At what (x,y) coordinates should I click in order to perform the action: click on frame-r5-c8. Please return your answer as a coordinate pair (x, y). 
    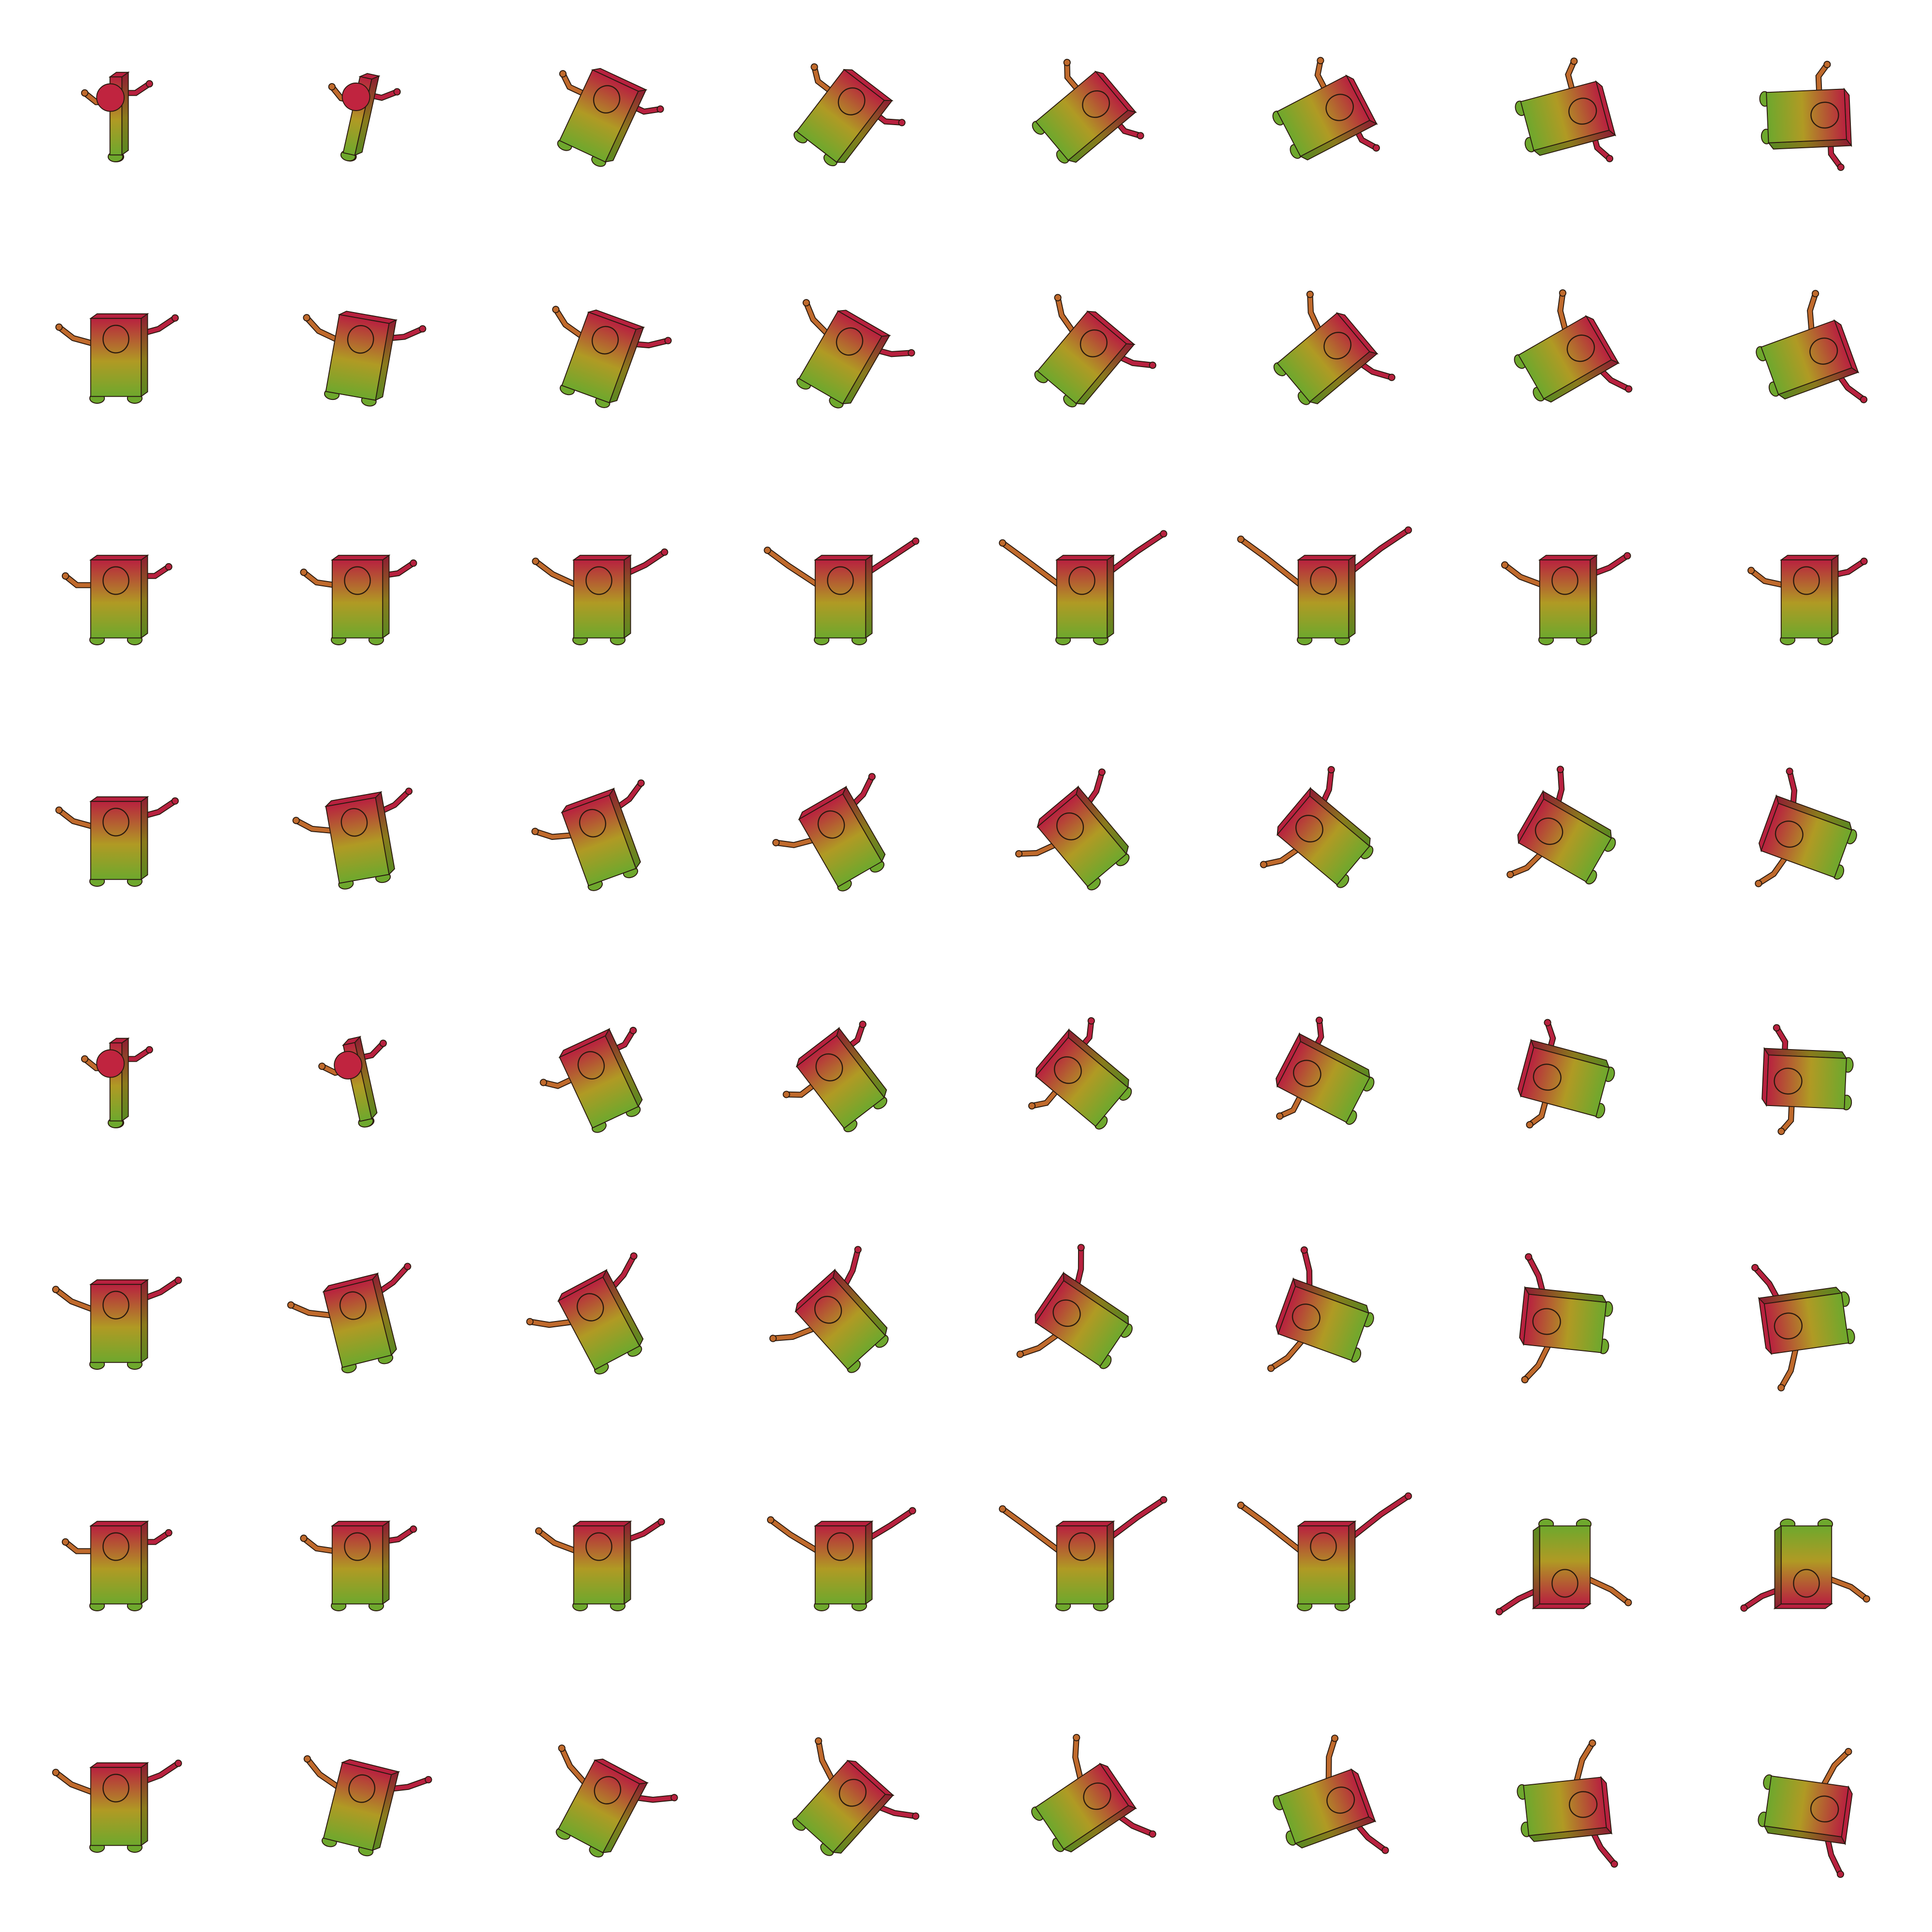
    Looking at the image, I should click on (1808, 1079).